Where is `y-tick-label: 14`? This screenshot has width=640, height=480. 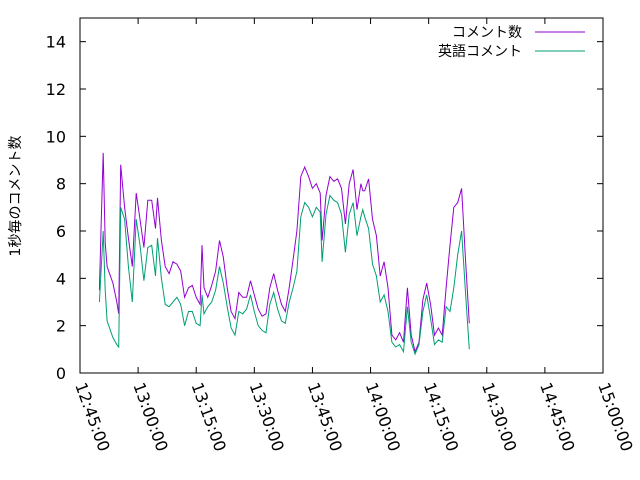
y-tick-label: 14 is located at coordinates (56, 42).